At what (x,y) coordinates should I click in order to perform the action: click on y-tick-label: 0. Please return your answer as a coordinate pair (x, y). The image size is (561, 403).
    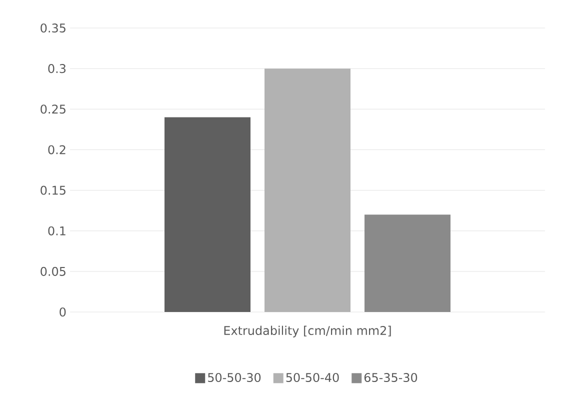
    Looking at the image, I should click on (63, 312).